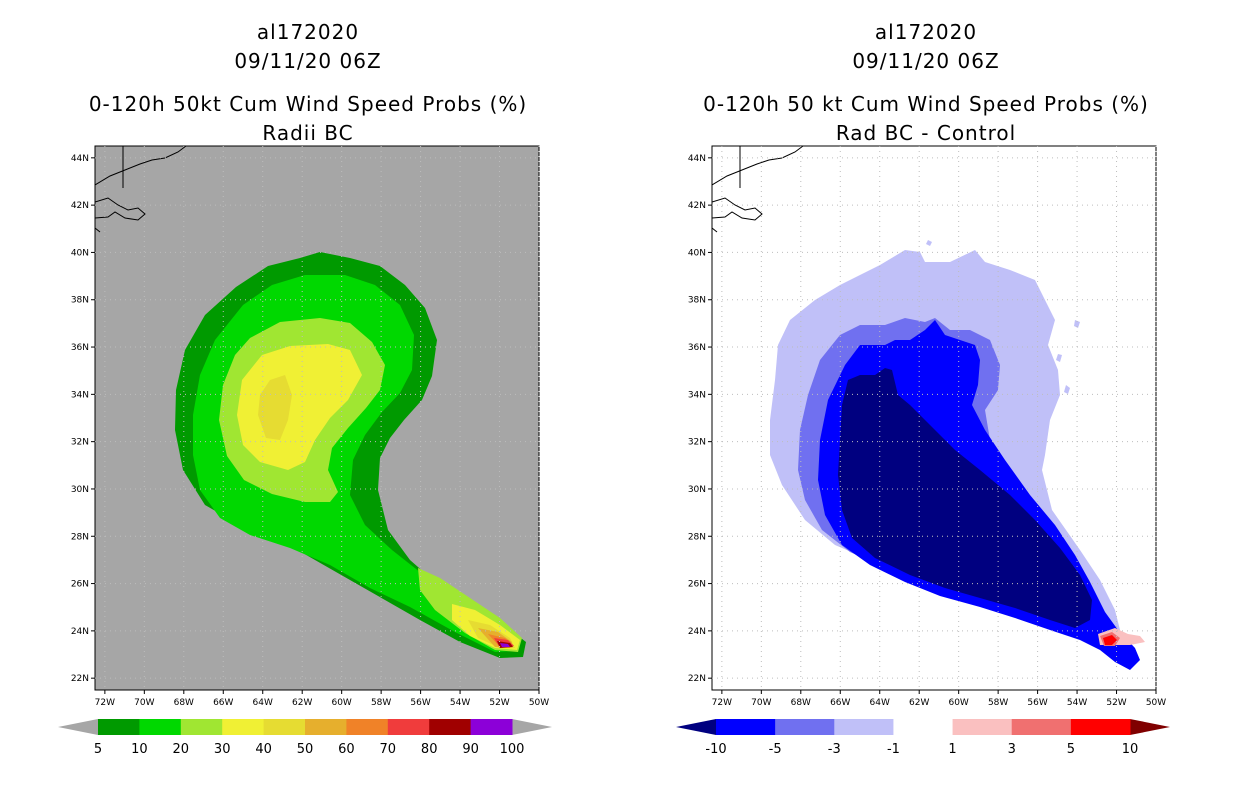 The image size is (1236, 800). I want to click on colorbar-label: 60, so click(346, 749).